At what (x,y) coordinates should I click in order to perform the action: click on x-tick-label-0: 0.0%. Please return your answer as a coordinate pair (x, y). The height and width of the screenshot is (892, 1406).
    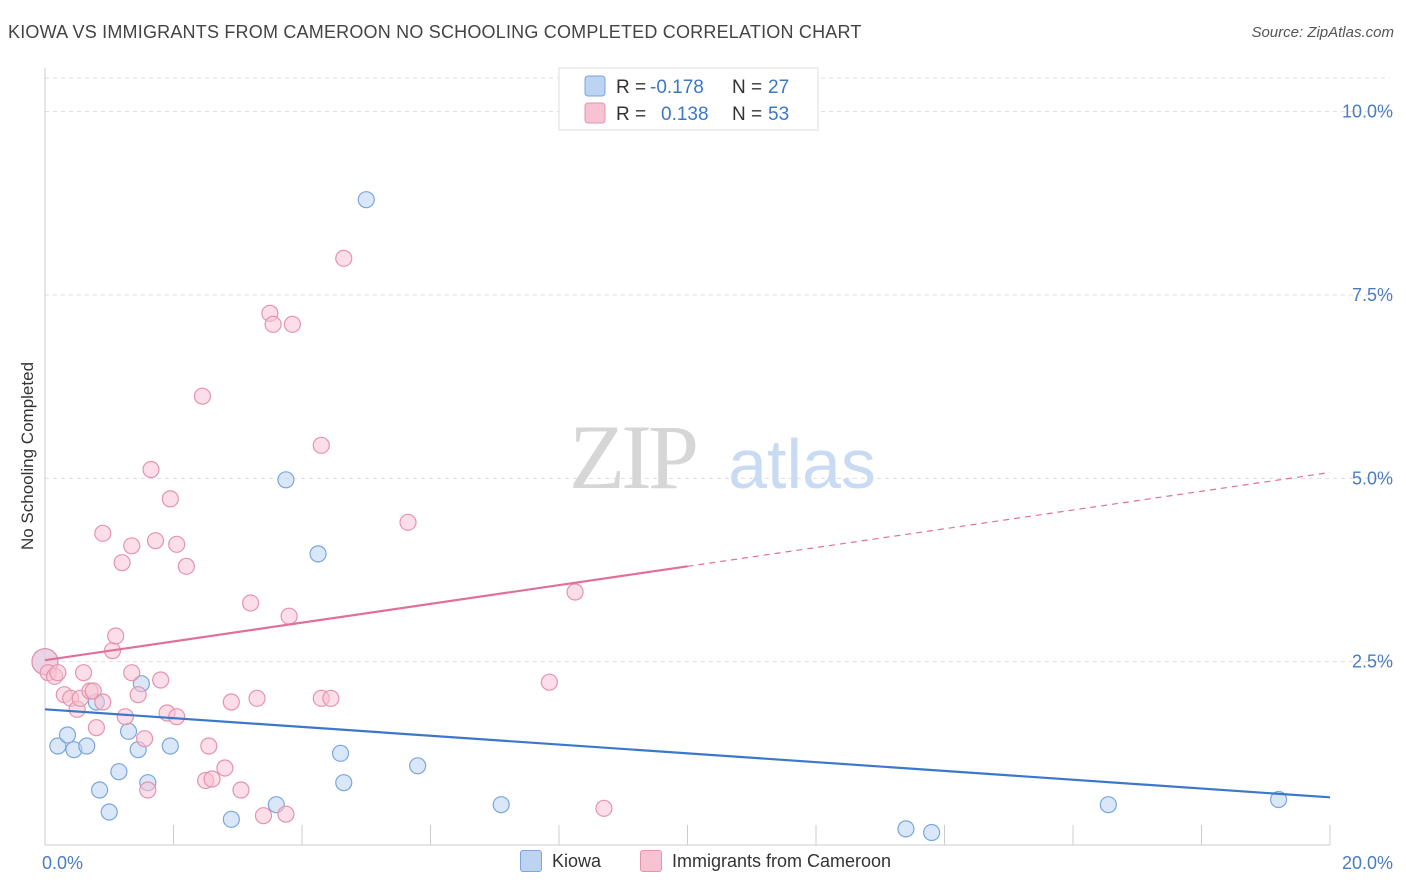
    Looking at the image, I should click on (62, 863).